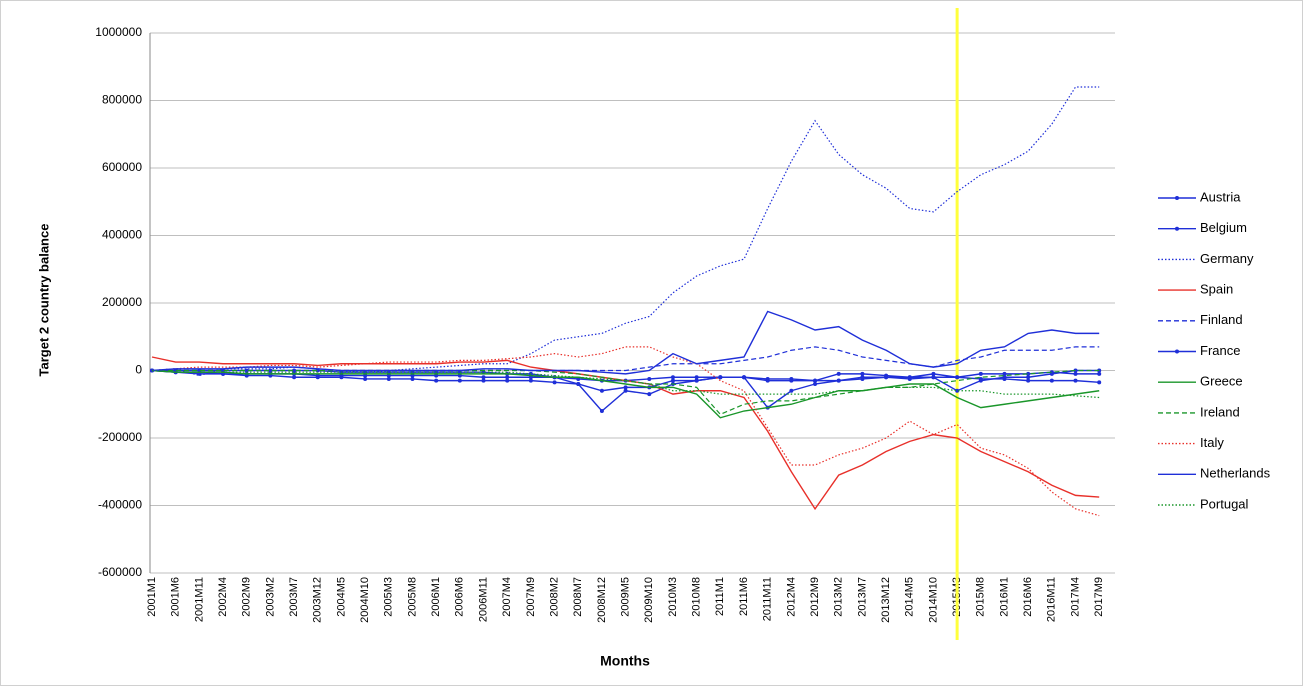 Image resolution: width=1303 pixels, height=686 pixels. Describe the element at coordinates (341, 597) in the screenshot. I see `x-tick-label: 2004M5` at that location.